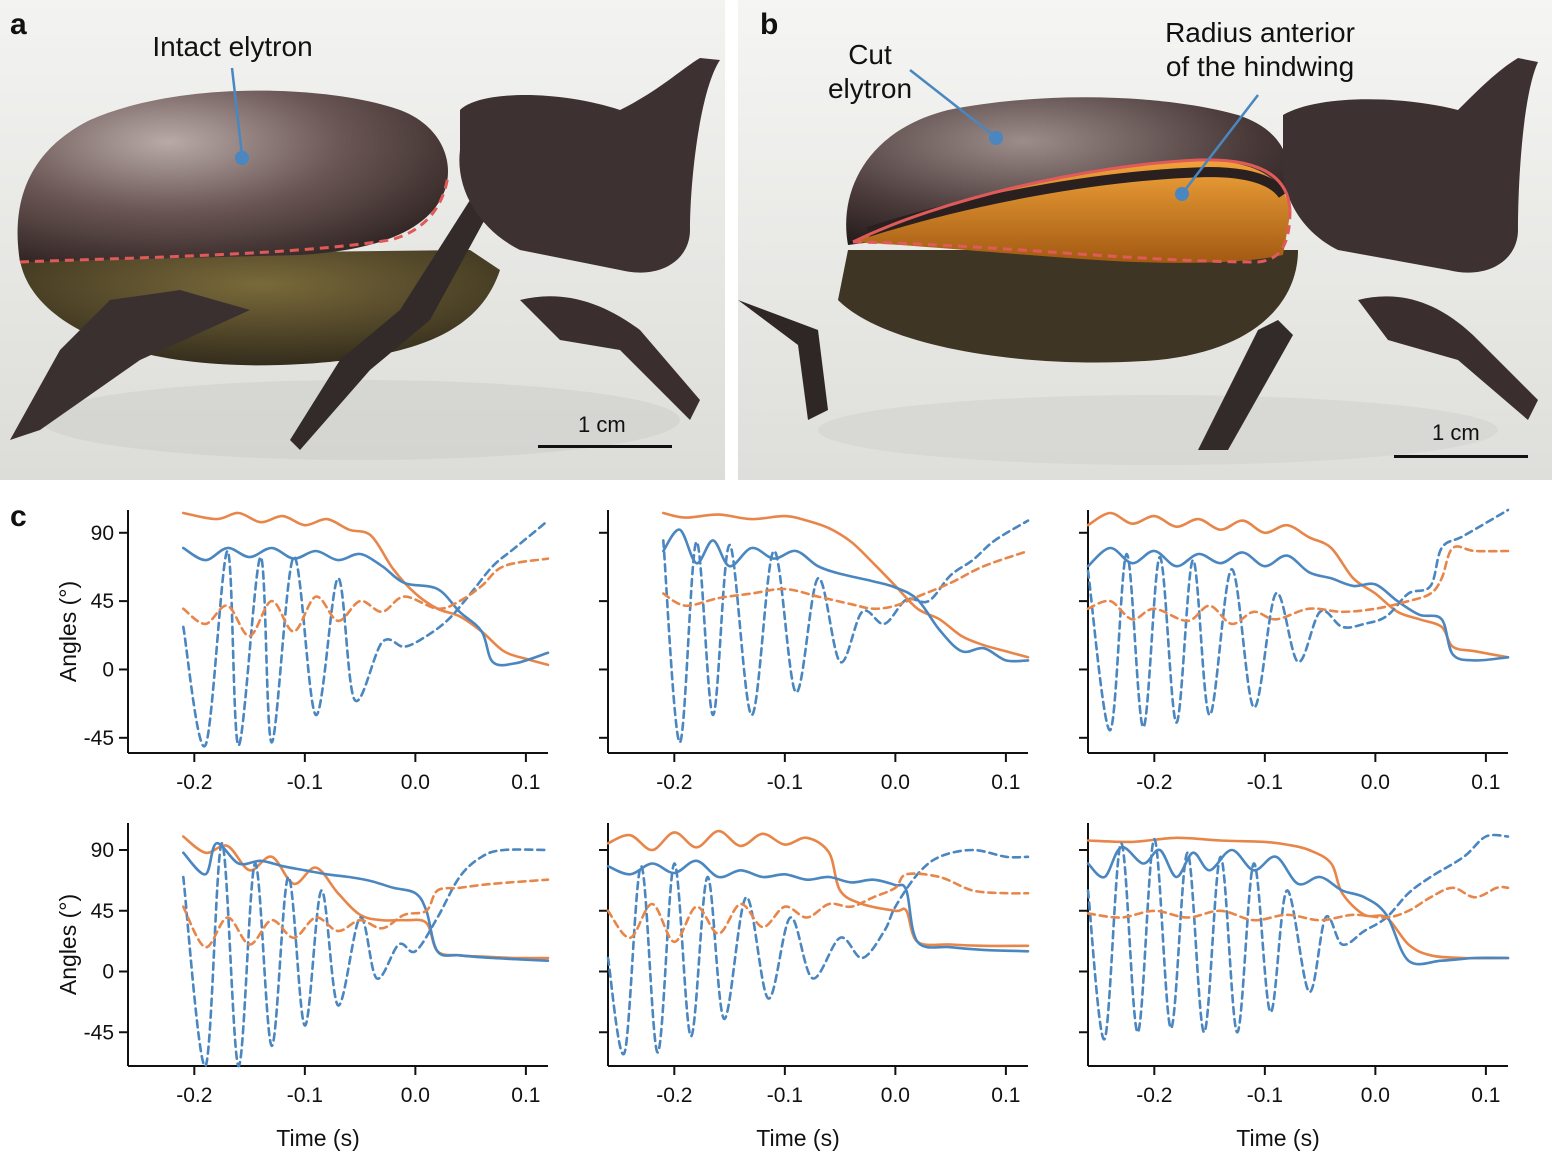 The width and height of the screenshot is (1552, 1156). I want to click on chart-svg-top-middle: -0.2 -0.1 0.0 0.1, so click(814, 652).